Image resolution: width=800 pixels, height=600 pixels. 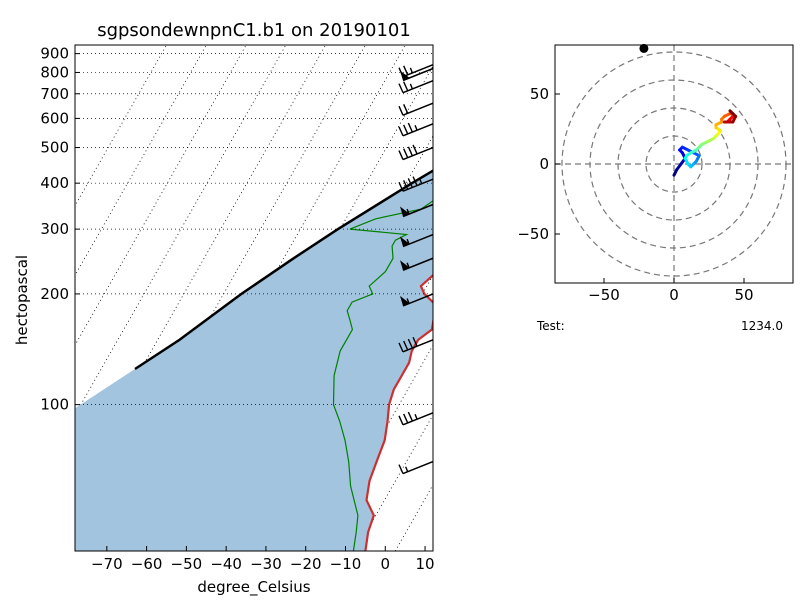 What do you see at coordinates (283, 270) in the screenshot?
I see `parcel-path` at bounding box center [283, 270].